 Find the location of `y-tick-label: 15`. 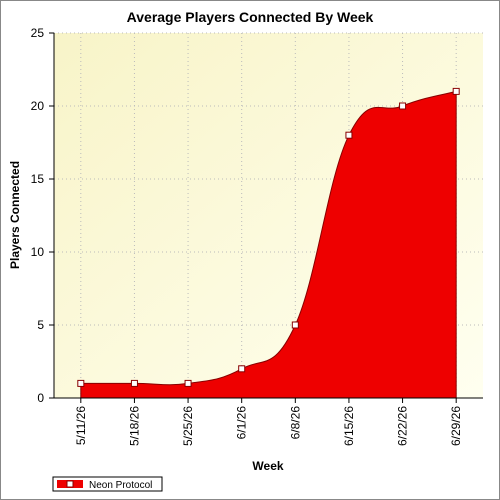

y-tick-label: 15 is located at coordinates (38, 179).